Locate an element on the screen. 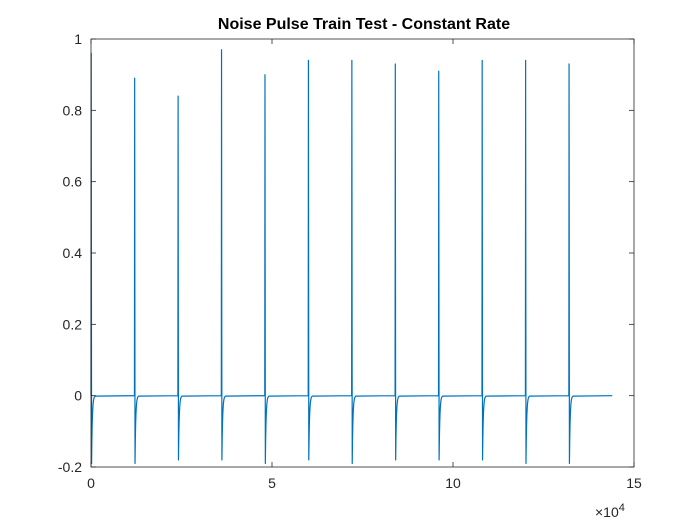  x-exponent-power: 4 is located at coordinates (622, 508).